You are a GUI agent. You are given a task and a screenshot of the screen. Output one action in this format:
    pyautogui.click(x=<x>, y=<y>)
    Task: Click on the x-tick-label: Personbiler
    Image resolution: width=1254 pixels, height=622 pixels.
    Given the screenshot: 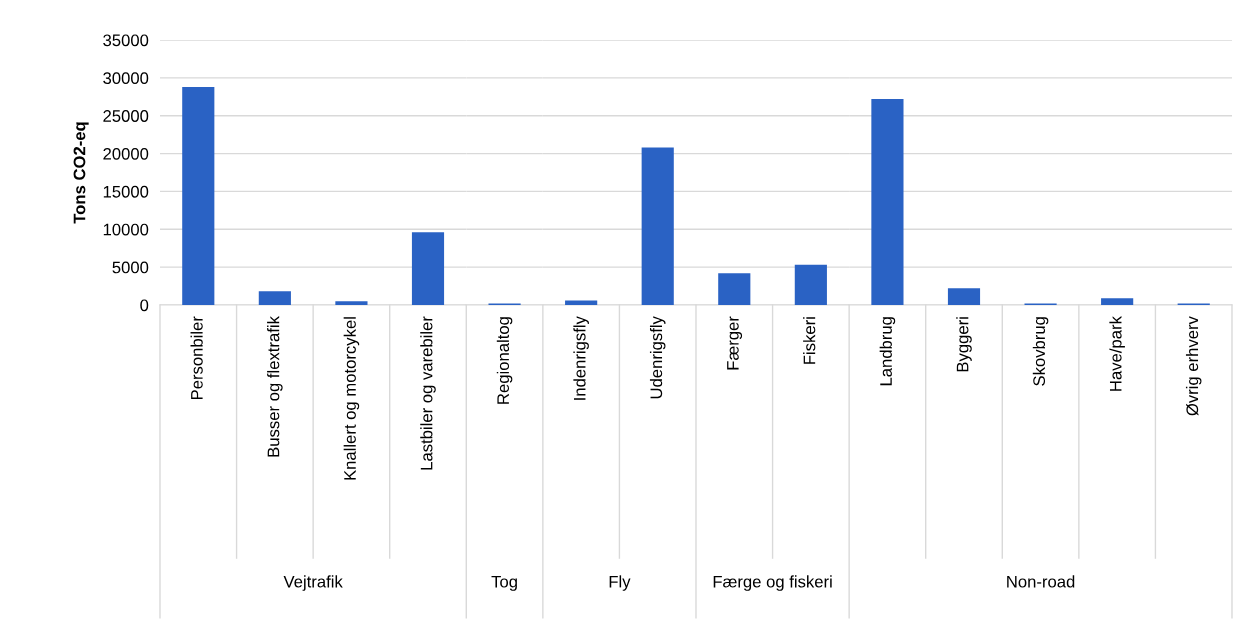 What is the action you would take?
    pyautogui.click(x=196, y=358)
    